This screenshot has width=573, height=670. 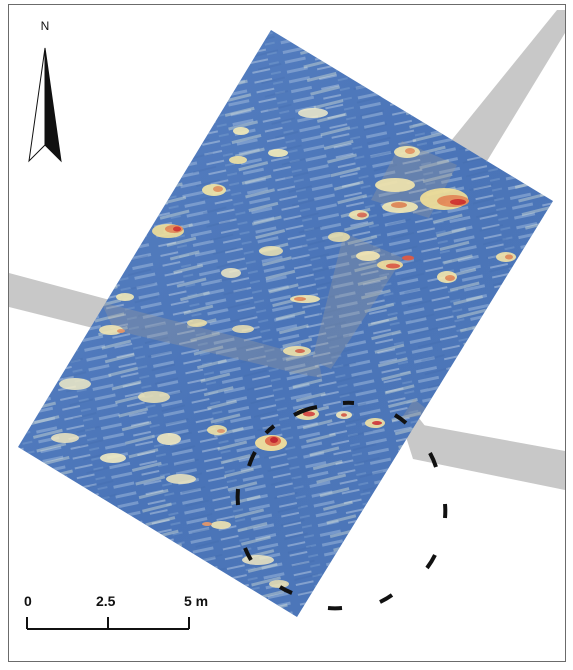 I want to click on path-band-east, so click(x=483, y=455).